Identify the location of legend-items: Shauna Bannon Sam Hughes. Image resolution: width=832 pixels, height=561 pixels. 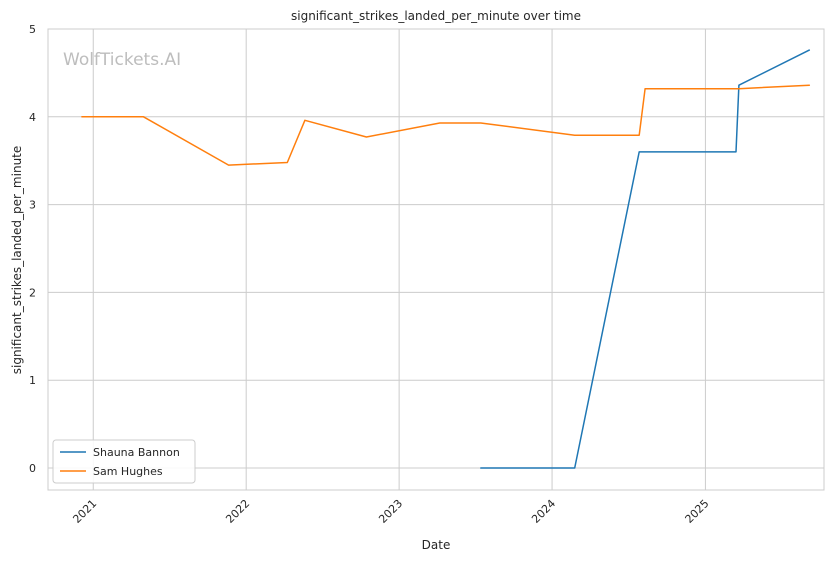
(120, 462).